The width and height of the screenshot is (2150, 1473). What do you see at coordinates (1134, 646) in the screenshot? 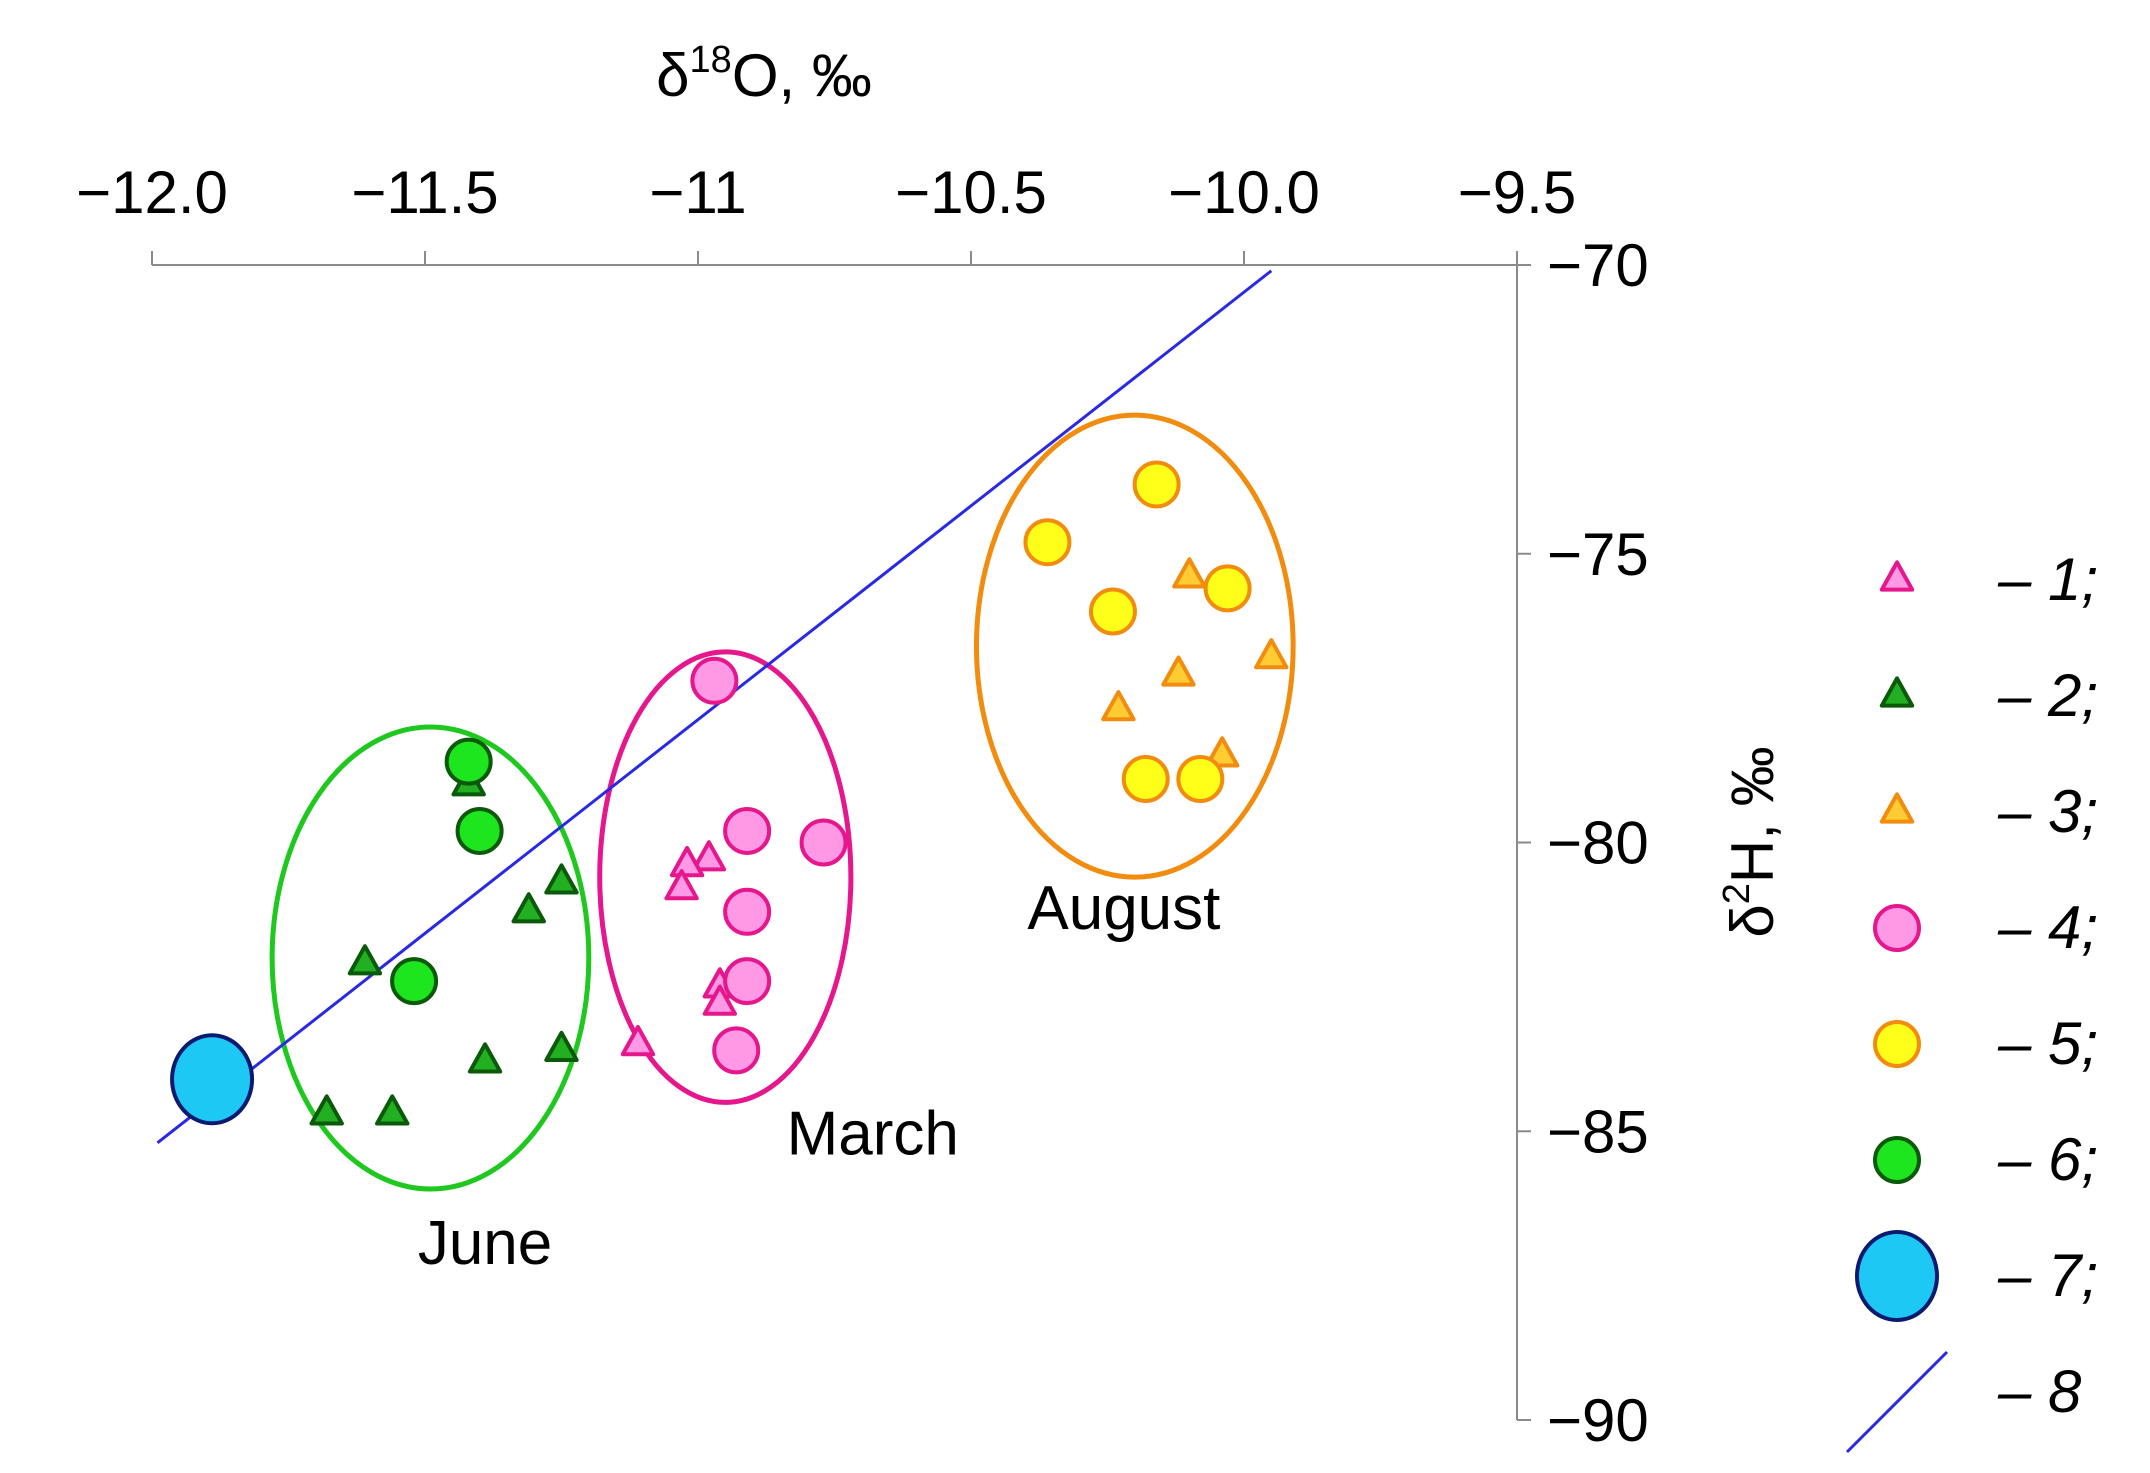
I see `group-ellipse-august` at bounding box center [1134, 646].